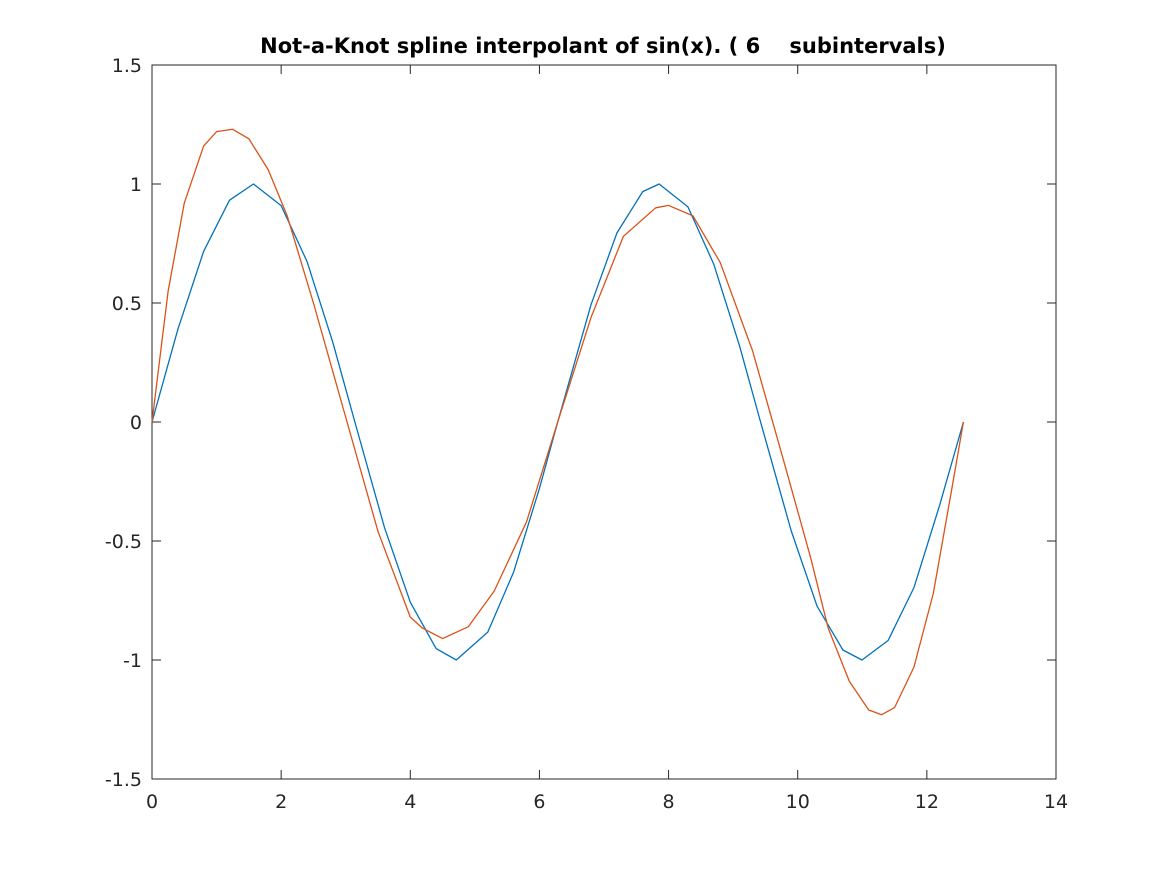 Image resolution: width=1167 pixels, height=875 pixels. I want to click on y-tick-label: 1.5, so click(127, 66).